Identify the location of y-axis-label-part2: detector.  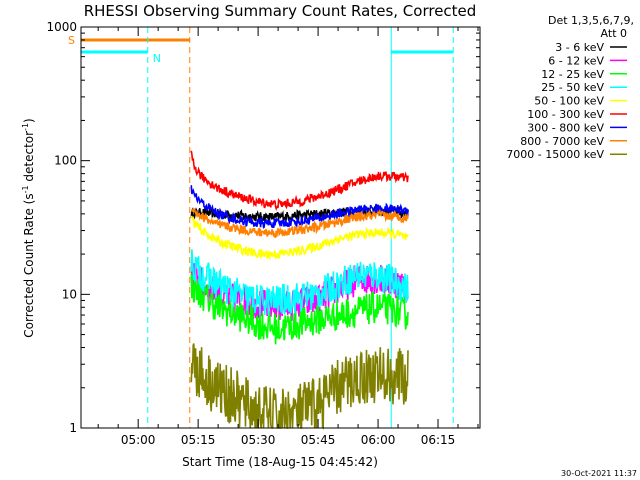
(29, 158).